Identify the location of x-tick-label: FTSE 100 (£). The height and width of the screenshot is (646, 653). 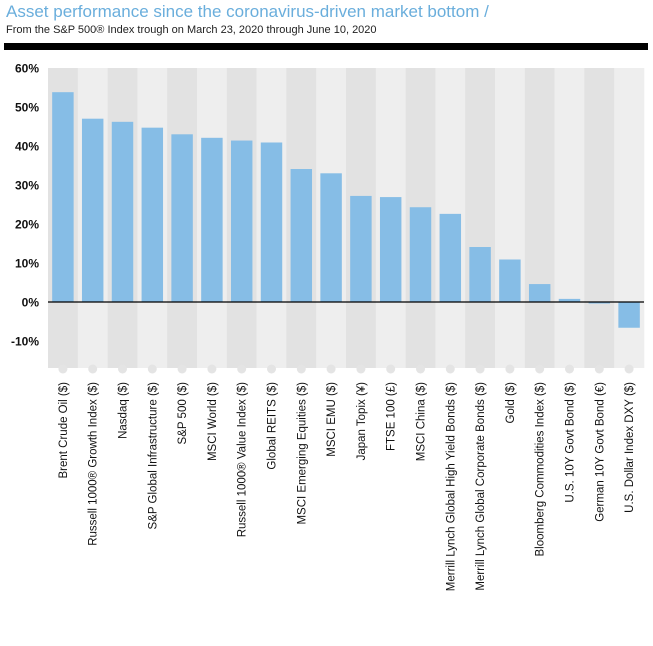
(392, 416).